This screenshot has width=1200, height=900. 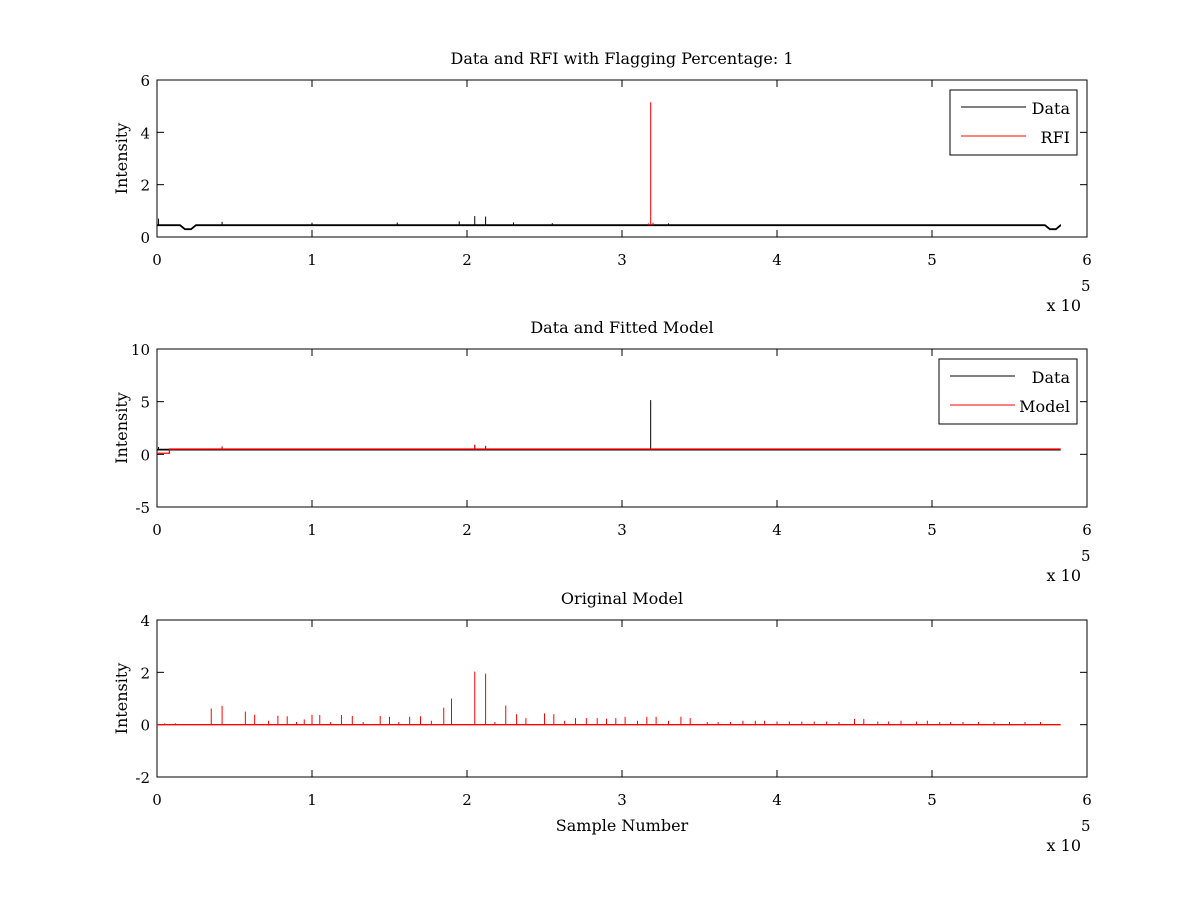 I want to click on y-tick-label: -5, so click(x=142, y=508).